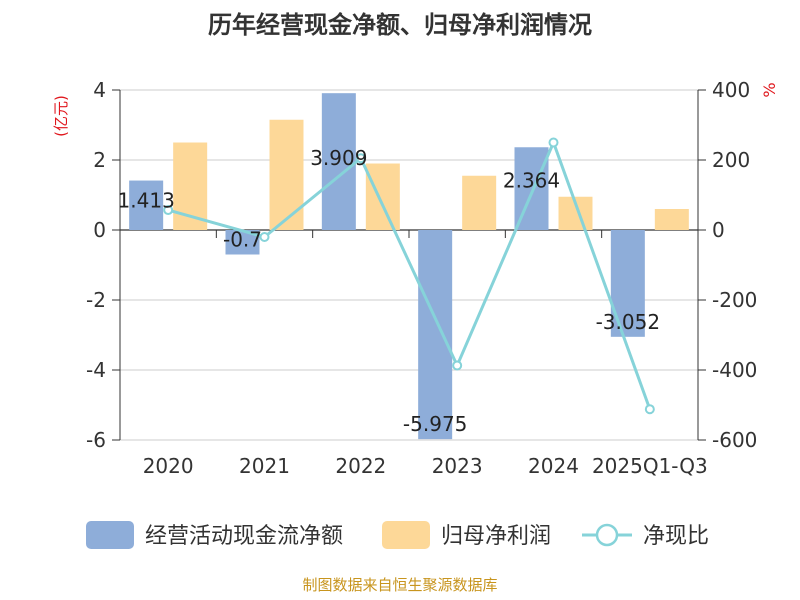 The width and height of the screenshot is (800, 600). What do you see at coordinates (360, 466) in the screenshot?
I see `x-tick-label: 2022` at bounding box center [360, 466].